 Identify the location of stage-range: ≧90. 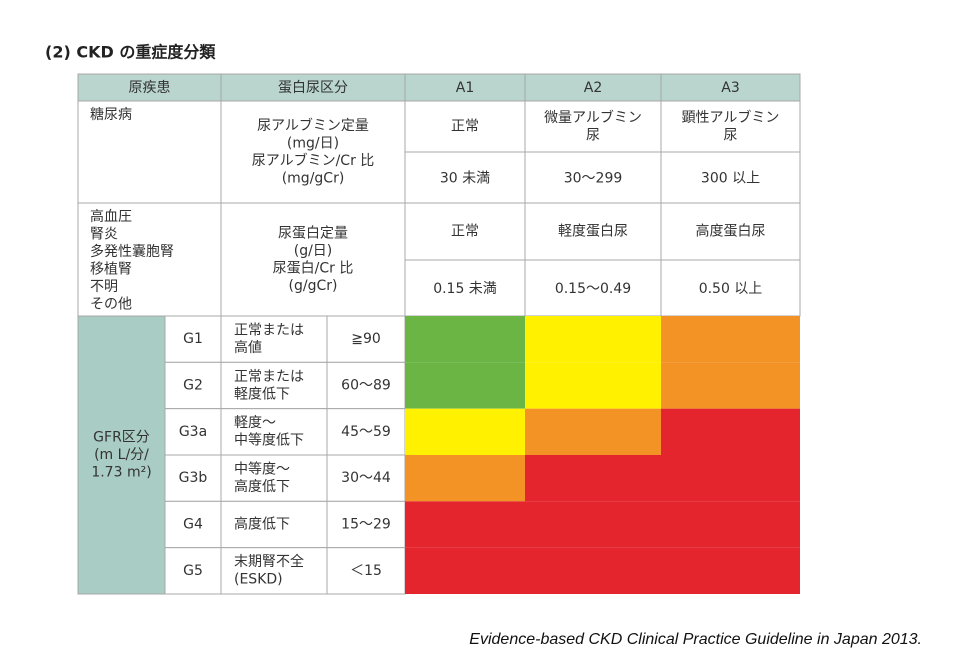
(366, 339).